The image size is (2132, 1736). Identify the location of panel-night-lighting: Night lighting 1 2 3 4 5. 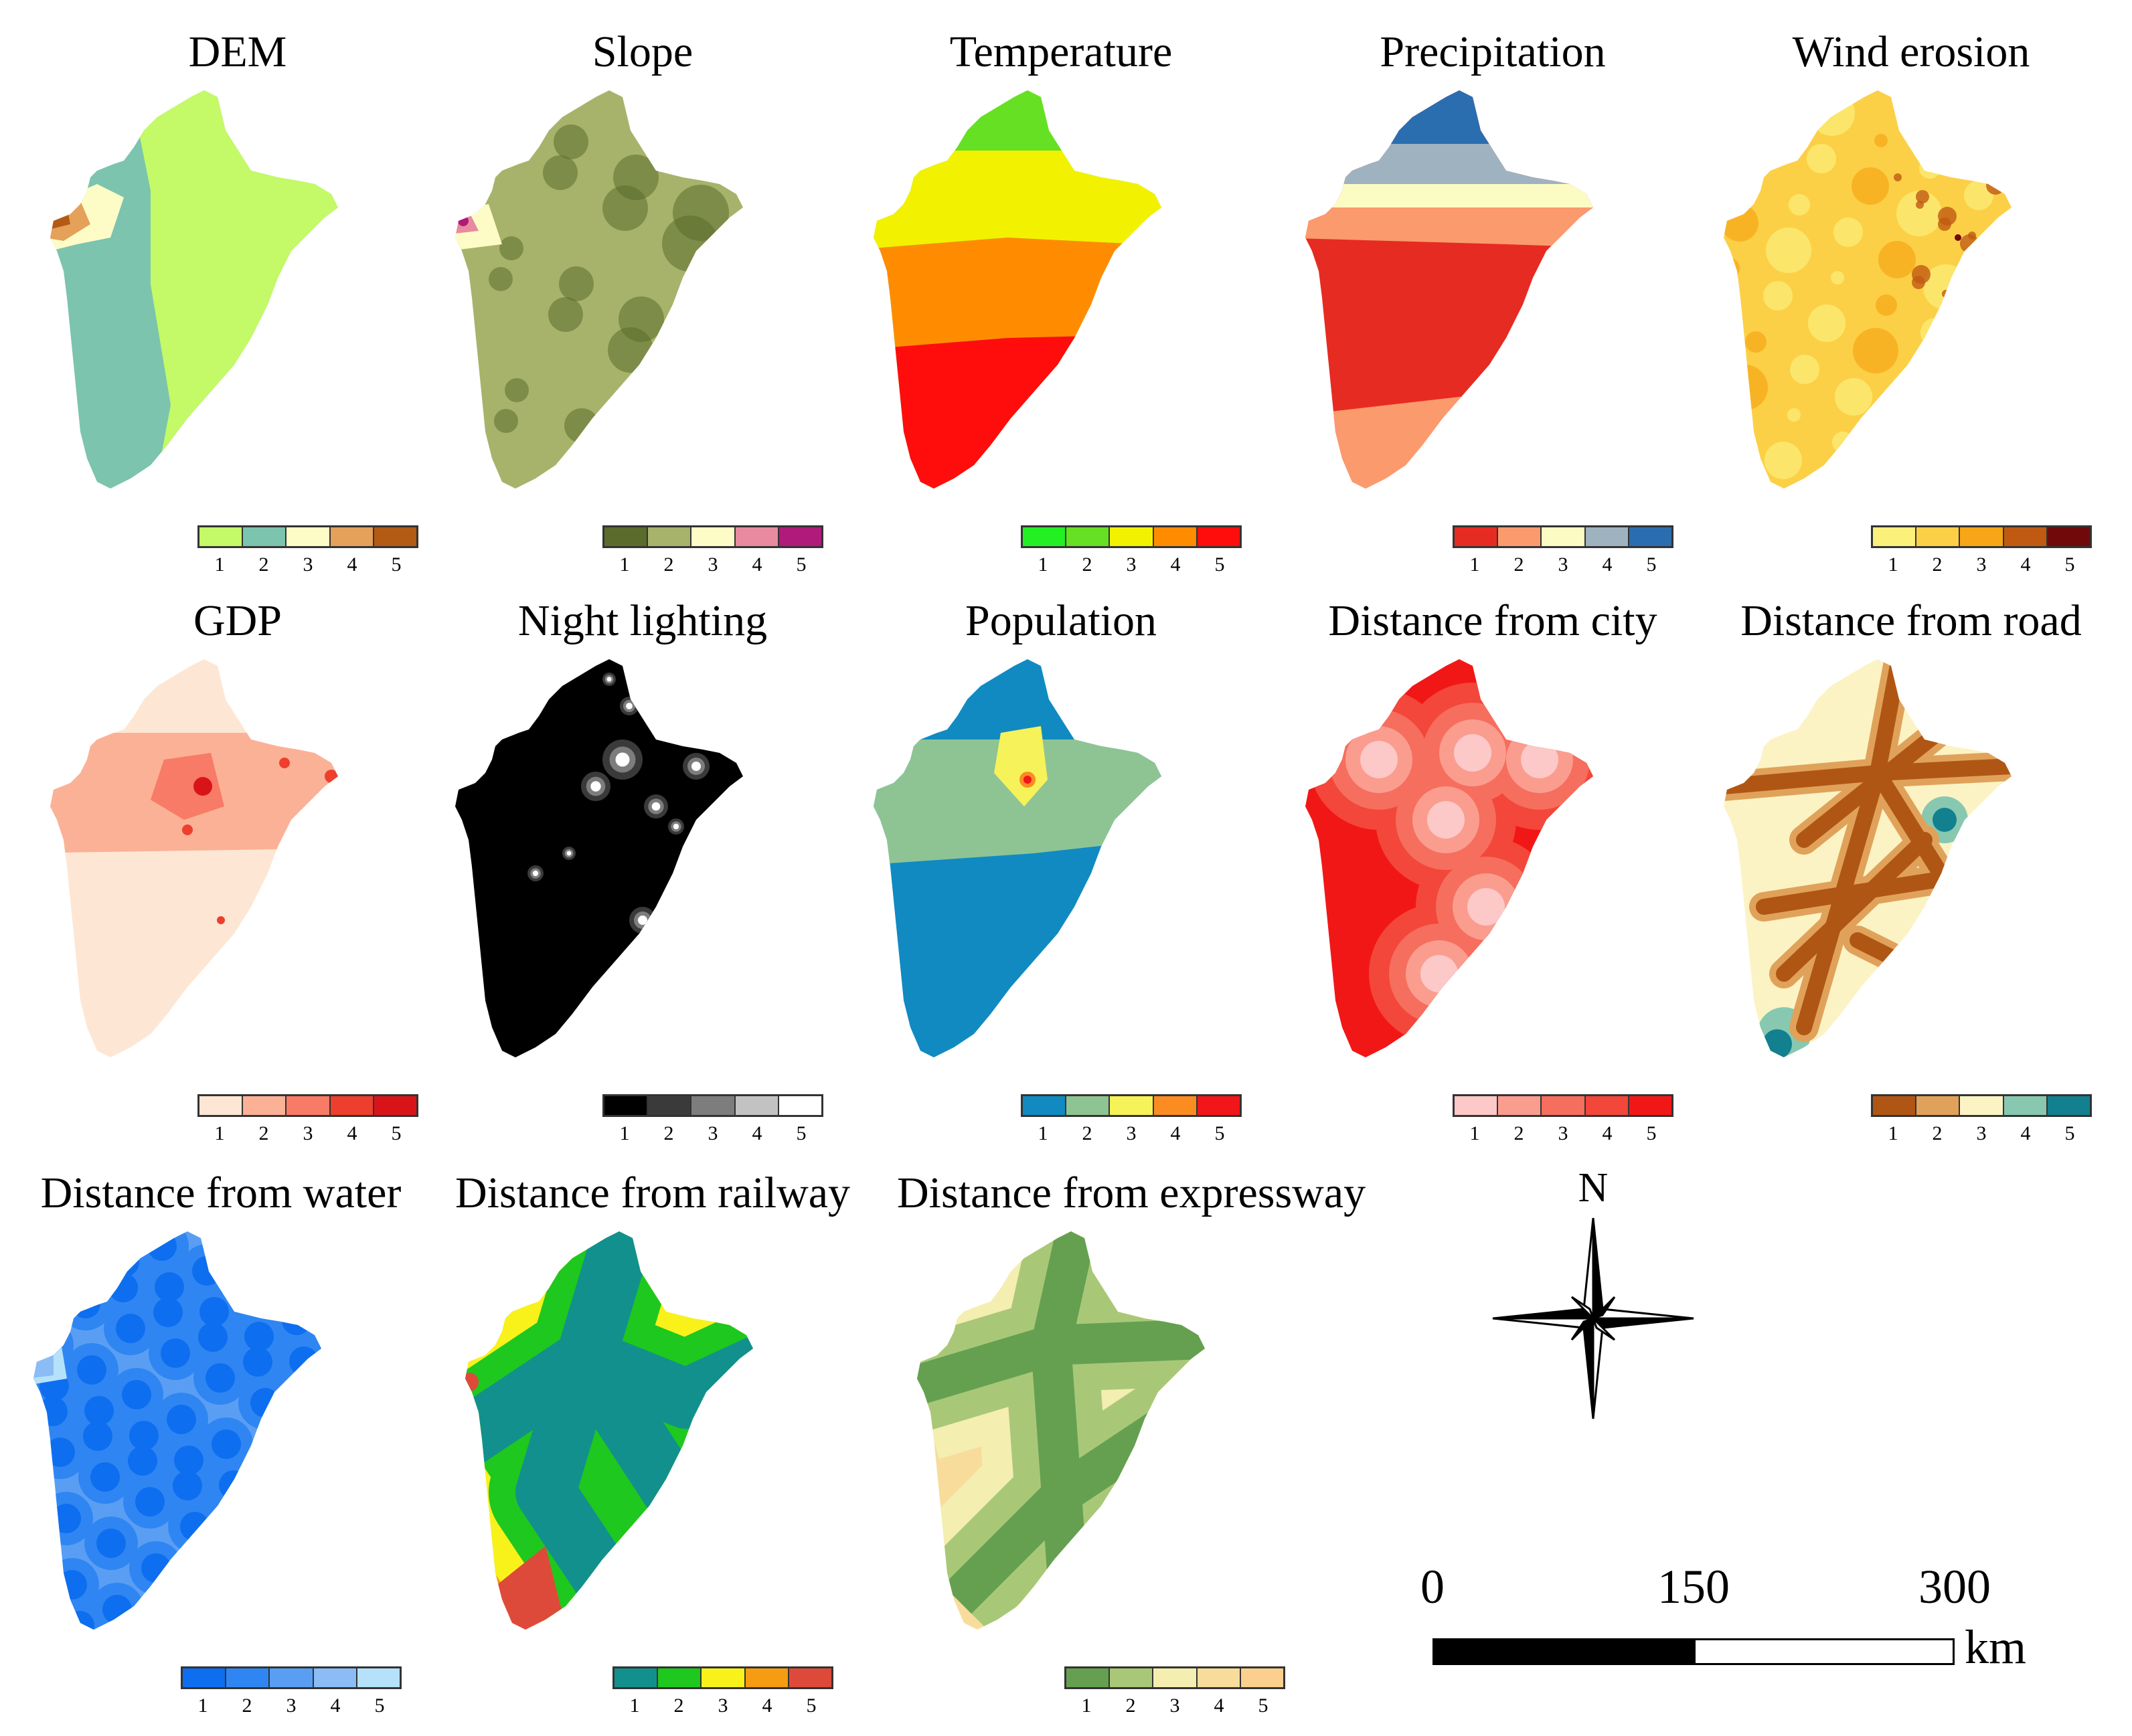
(643, 870).